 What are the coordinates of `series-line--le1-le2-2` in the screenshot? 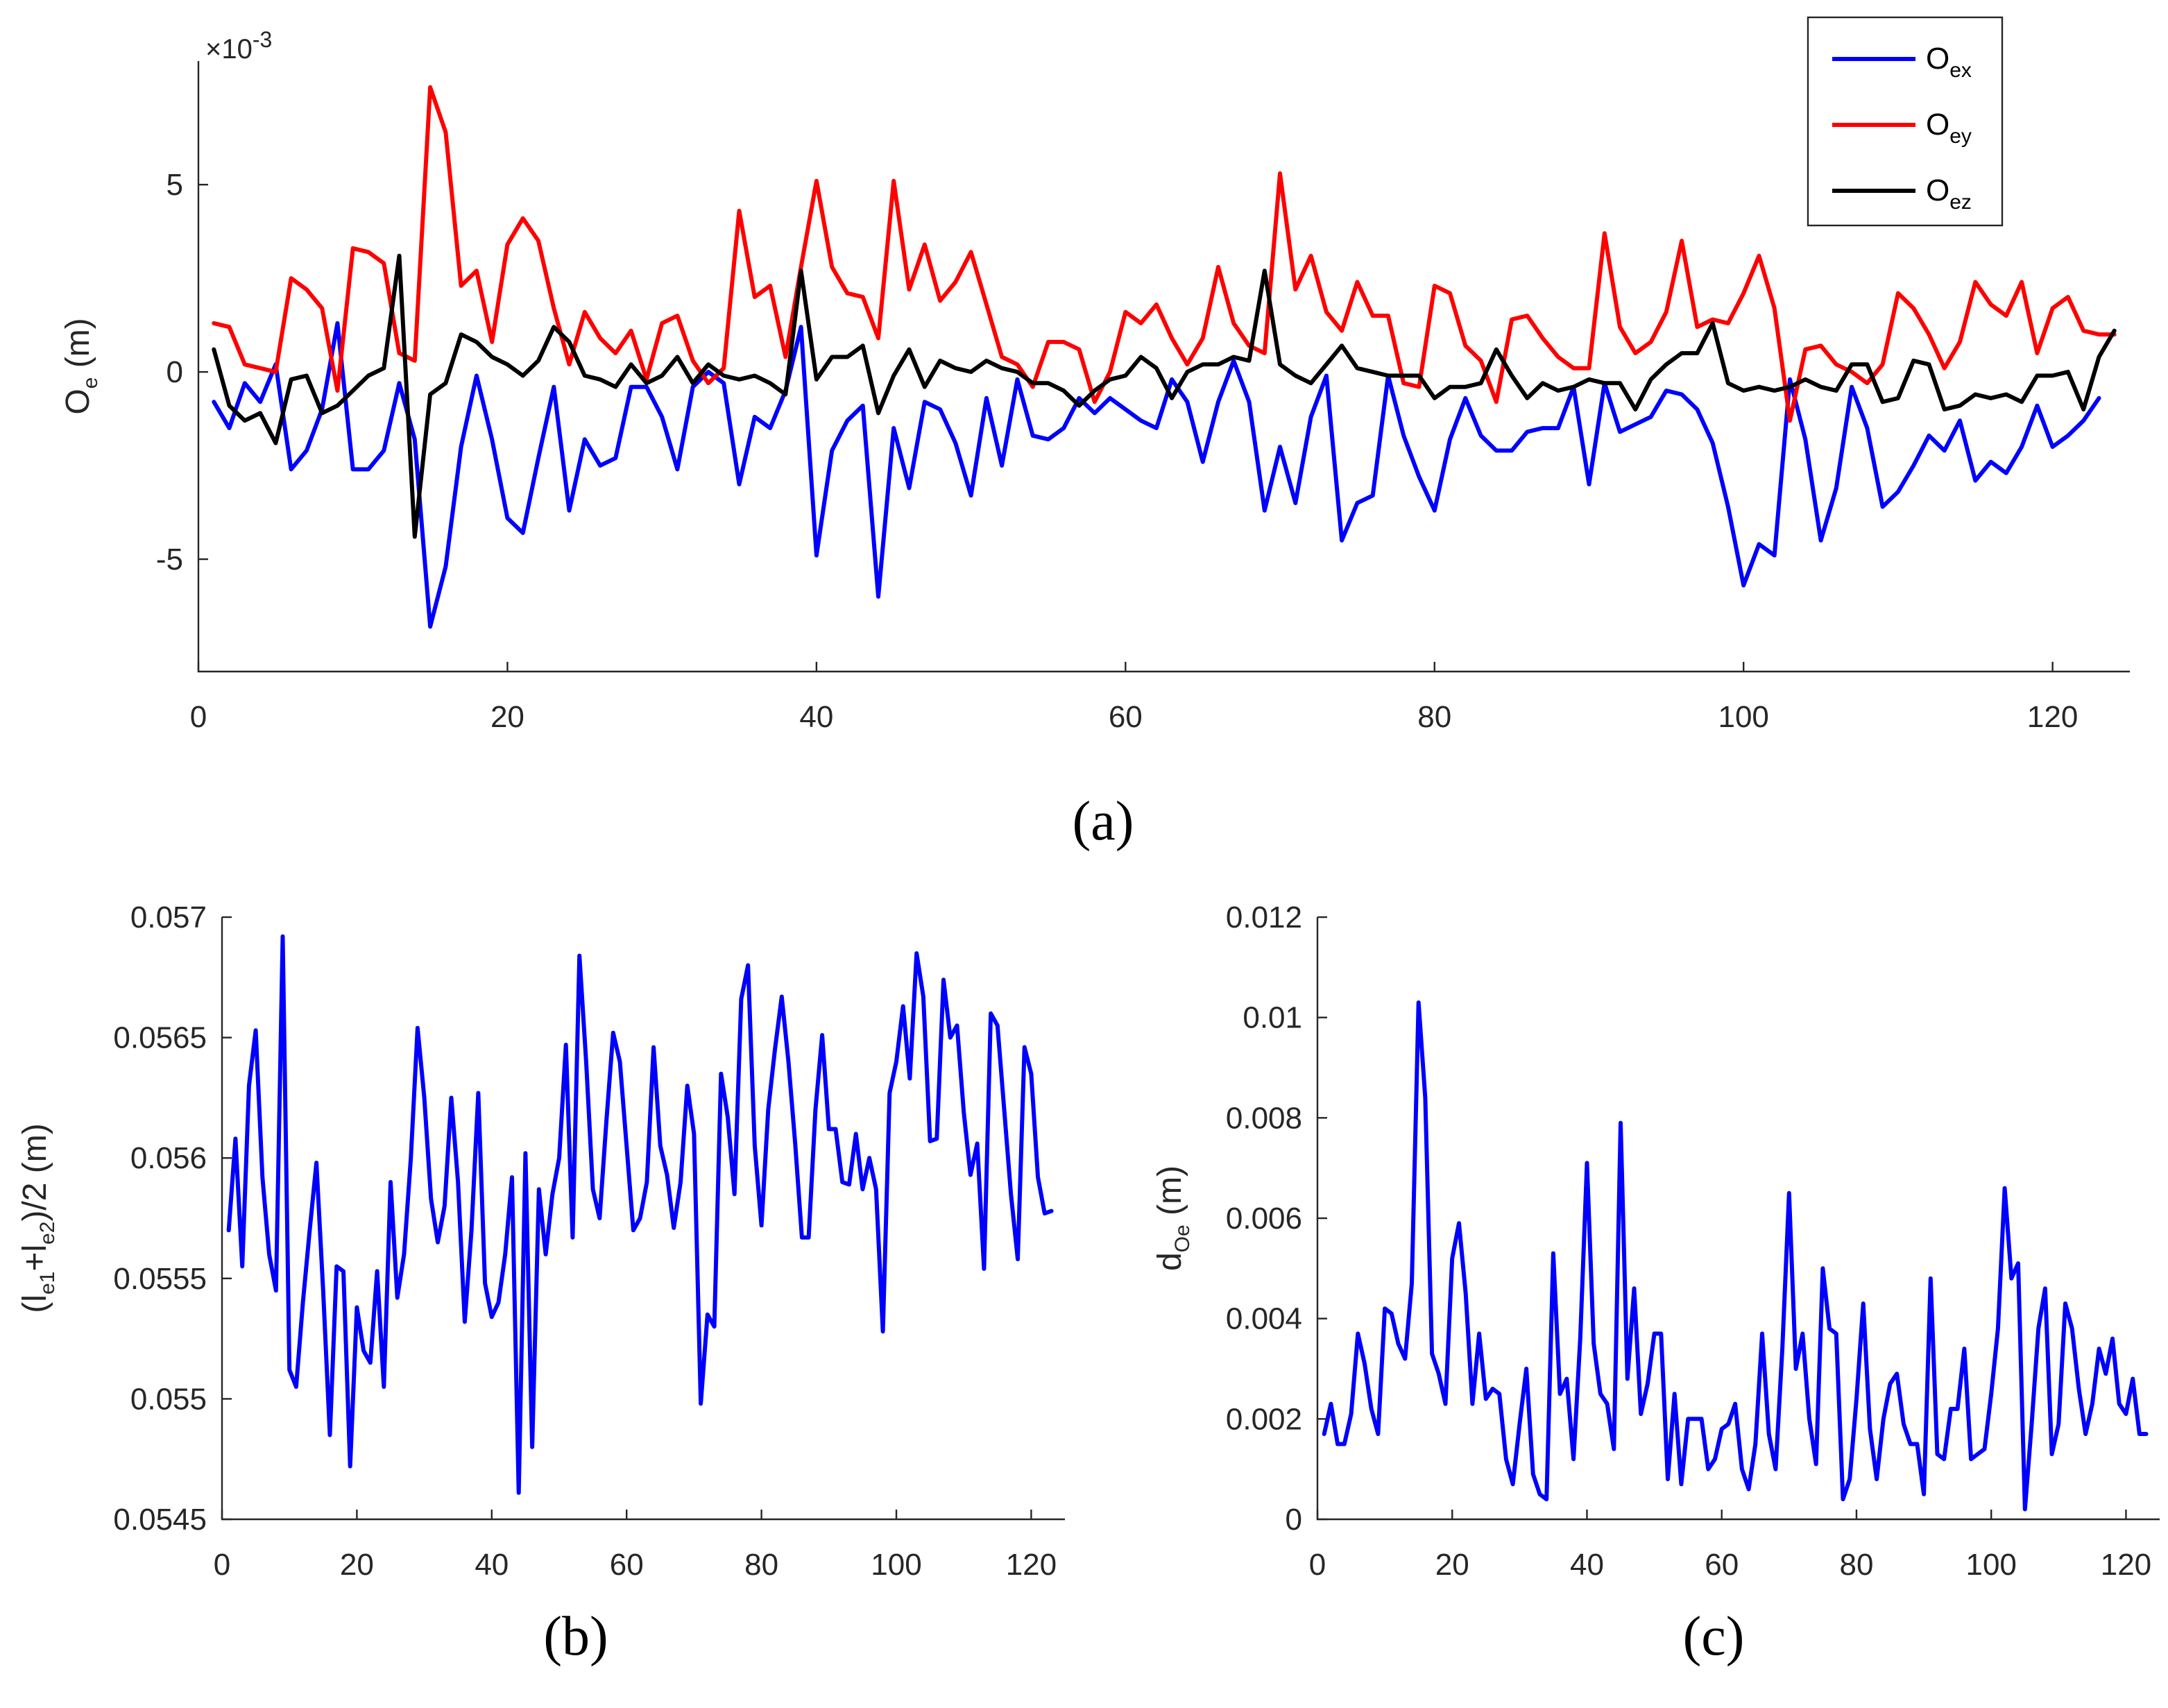 It's located at (640, 1214).